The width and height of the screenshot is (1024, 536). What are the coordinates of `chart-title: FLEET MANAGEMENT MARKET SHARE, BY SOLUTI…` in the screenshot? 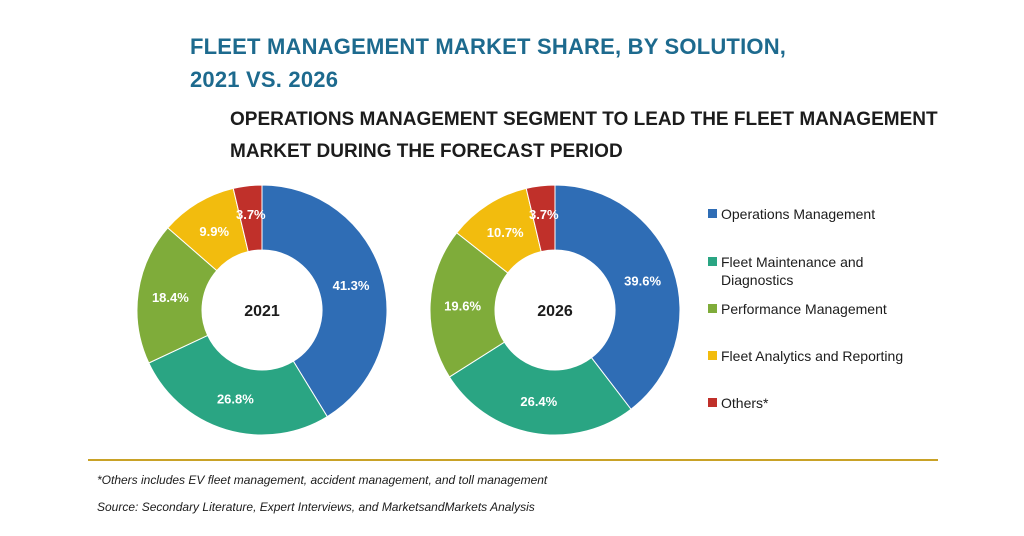 It's located at (488, 63).